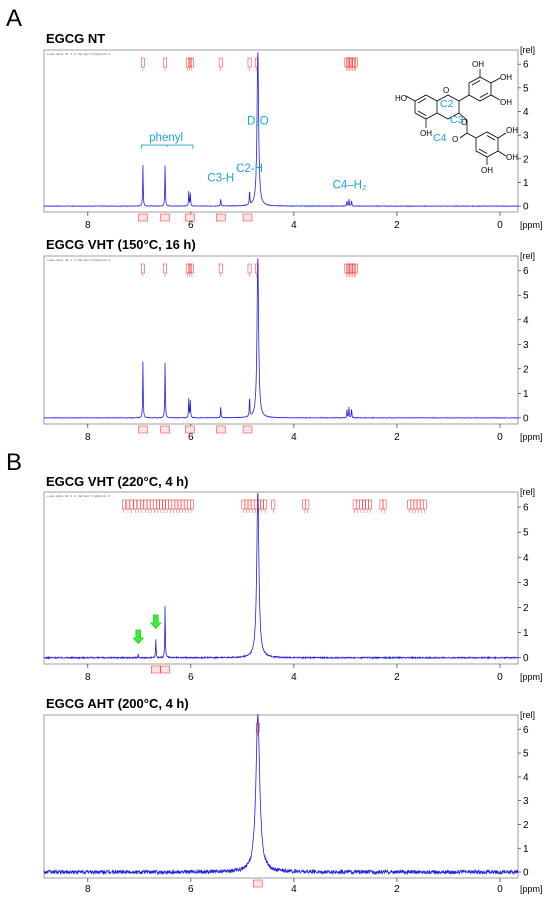 The image size is (550, 899). What do you see at coordinates (258, 121) in the screenshot?
I see `annotation-d2o: D₂O` at bounding box center [258, 121].